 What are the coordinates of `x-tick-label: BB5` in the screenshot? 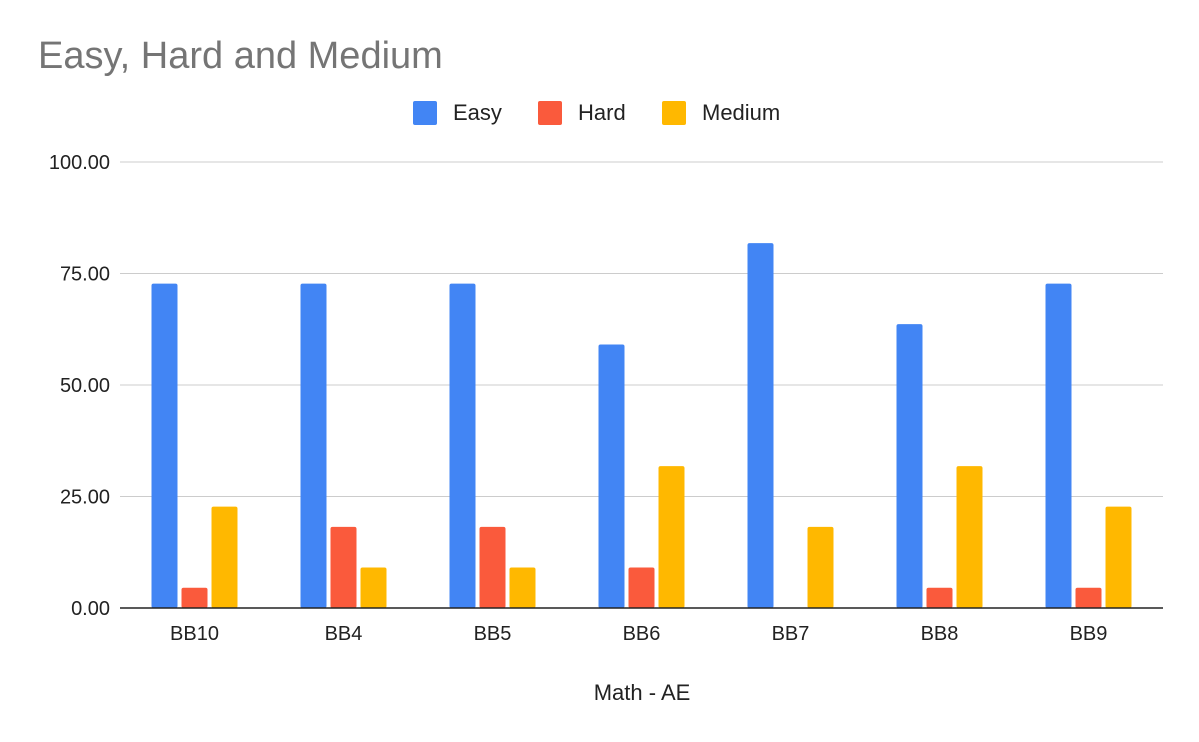 It's located at (493, 634).